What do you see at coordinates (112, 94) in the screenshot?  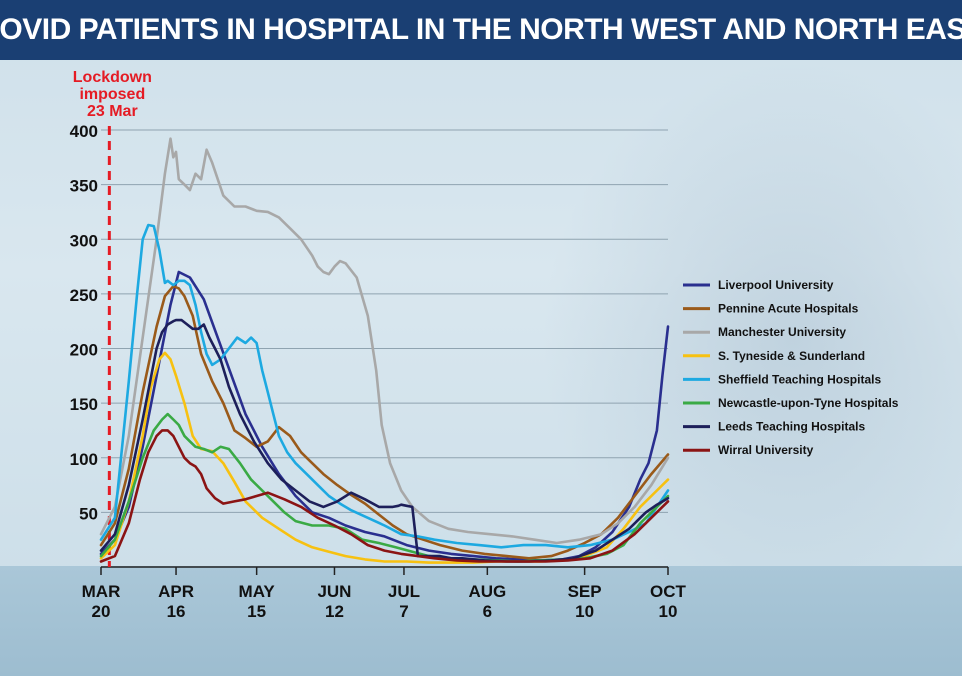 I see `lockdown-label-line-2: imposed` at bounding box center [112, 94].